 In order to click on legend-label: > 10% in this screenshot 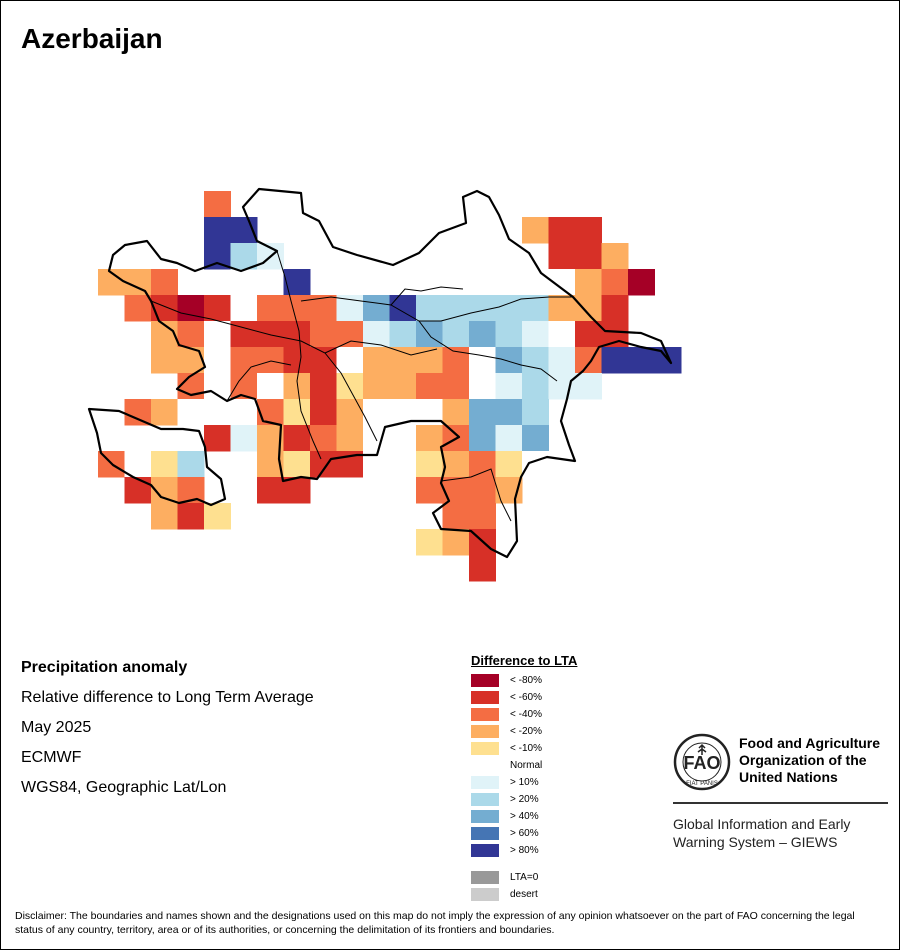, I will do `click(524, 782)`.